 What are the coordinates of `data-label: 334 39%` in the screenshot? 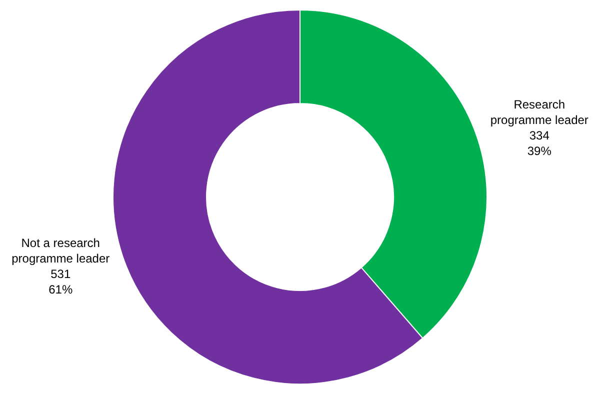 It's located at (539, 143).